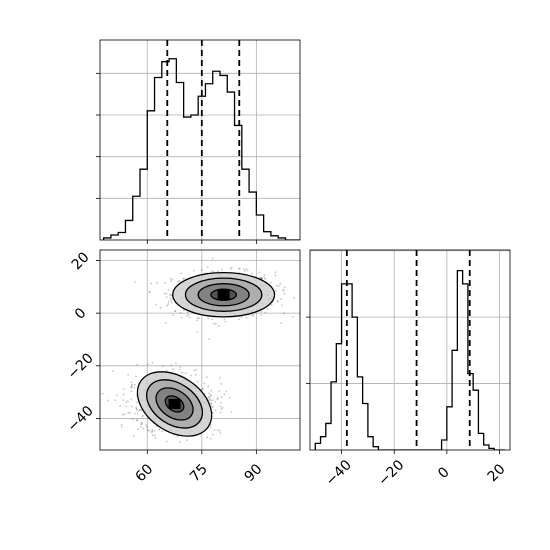 The image size is (550, 550). What do you see at coordinates (81, 419) in the screenshot?
I see `y-tick-label: −40` at bounding box center [81, 419].